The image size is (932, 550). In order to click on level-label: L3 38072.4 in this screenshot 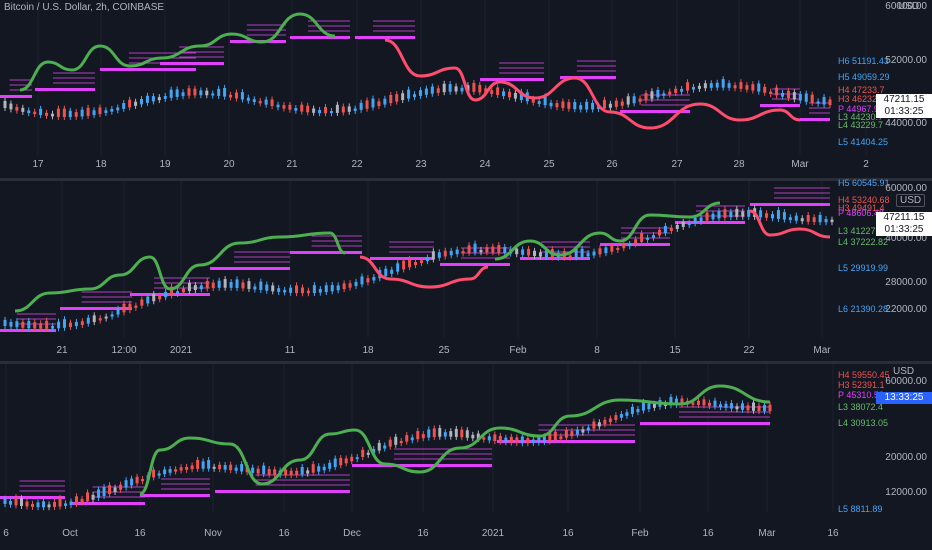, I will do `click(861, 407)`.